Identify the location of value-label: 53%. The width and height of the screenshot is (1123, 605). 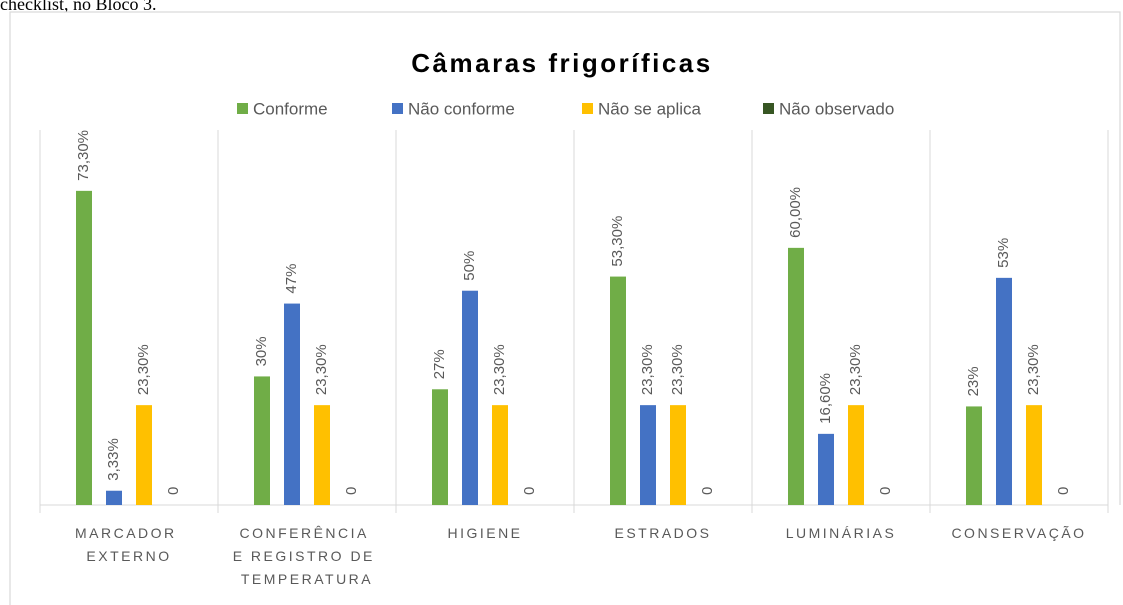
(1003, 253).